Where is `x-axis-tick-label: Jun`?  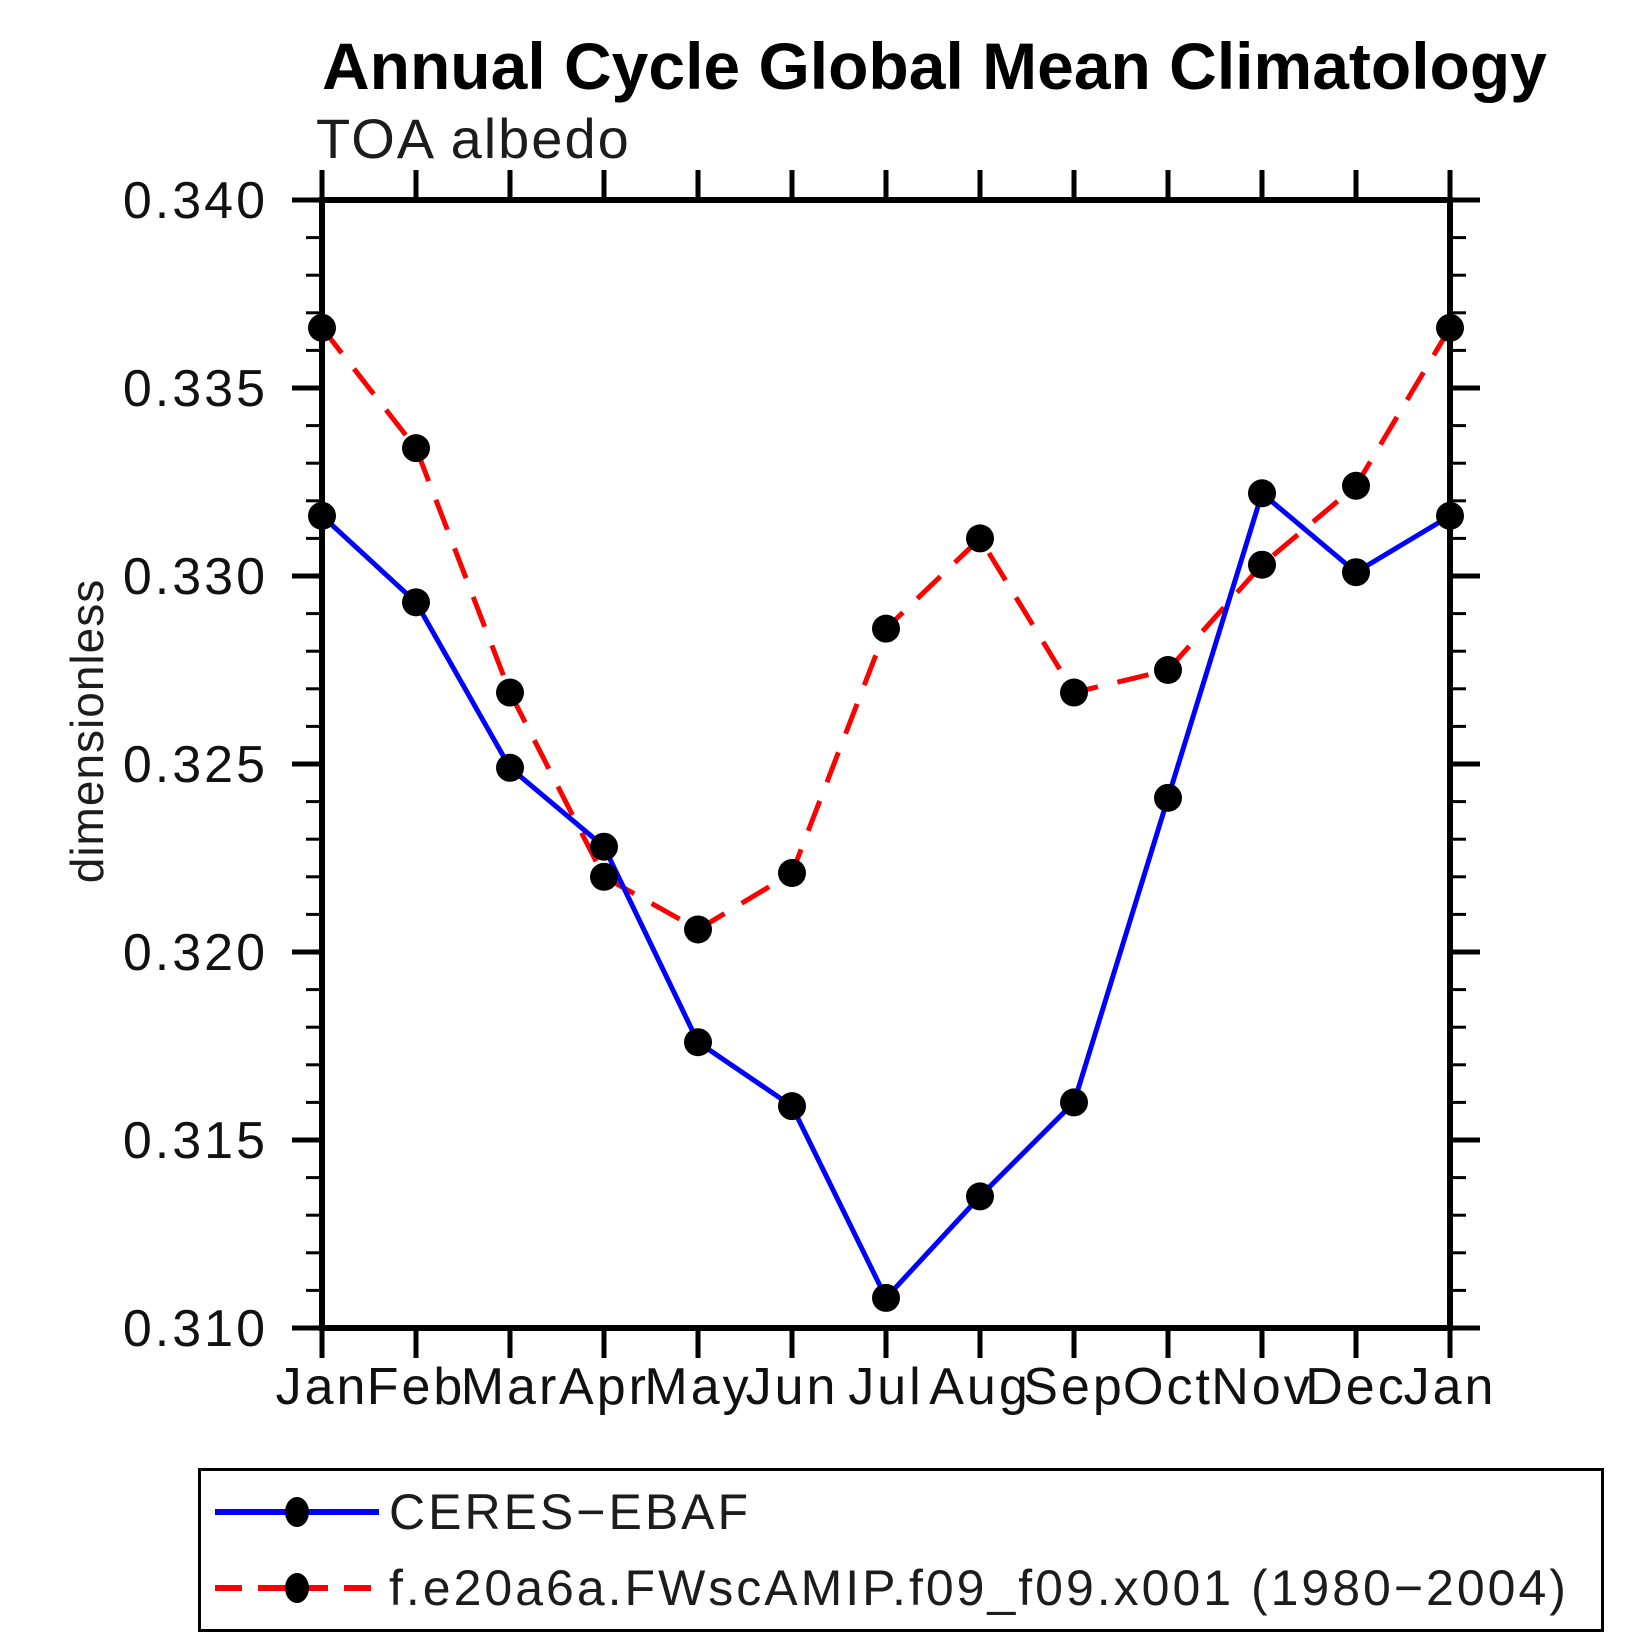
x-axis-tick-label: Jun is located at coordinates (792, 1387).